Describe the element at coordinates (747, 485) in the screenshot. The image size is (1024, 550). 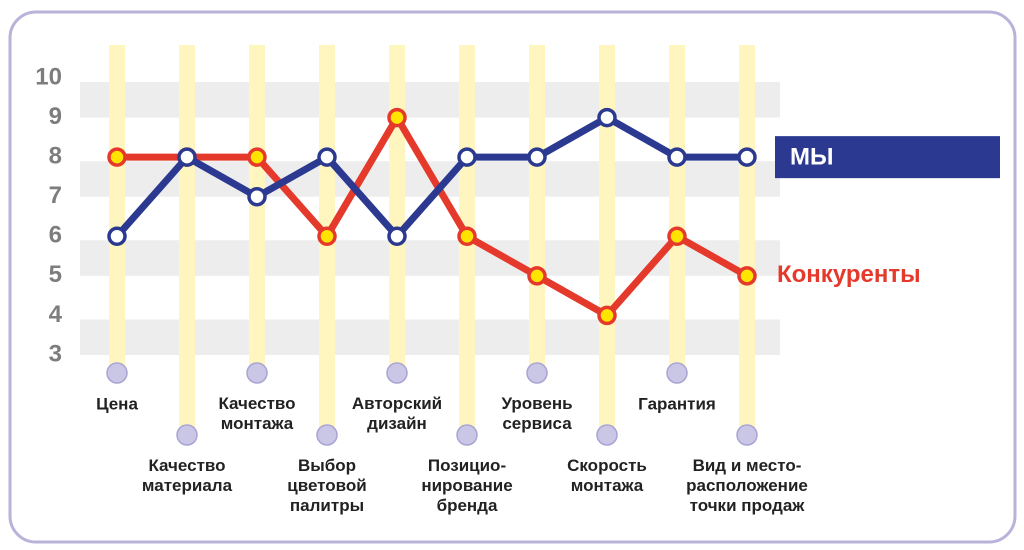
I see `x-tick-label: Вид и место-расположение точки продаж` at that location.